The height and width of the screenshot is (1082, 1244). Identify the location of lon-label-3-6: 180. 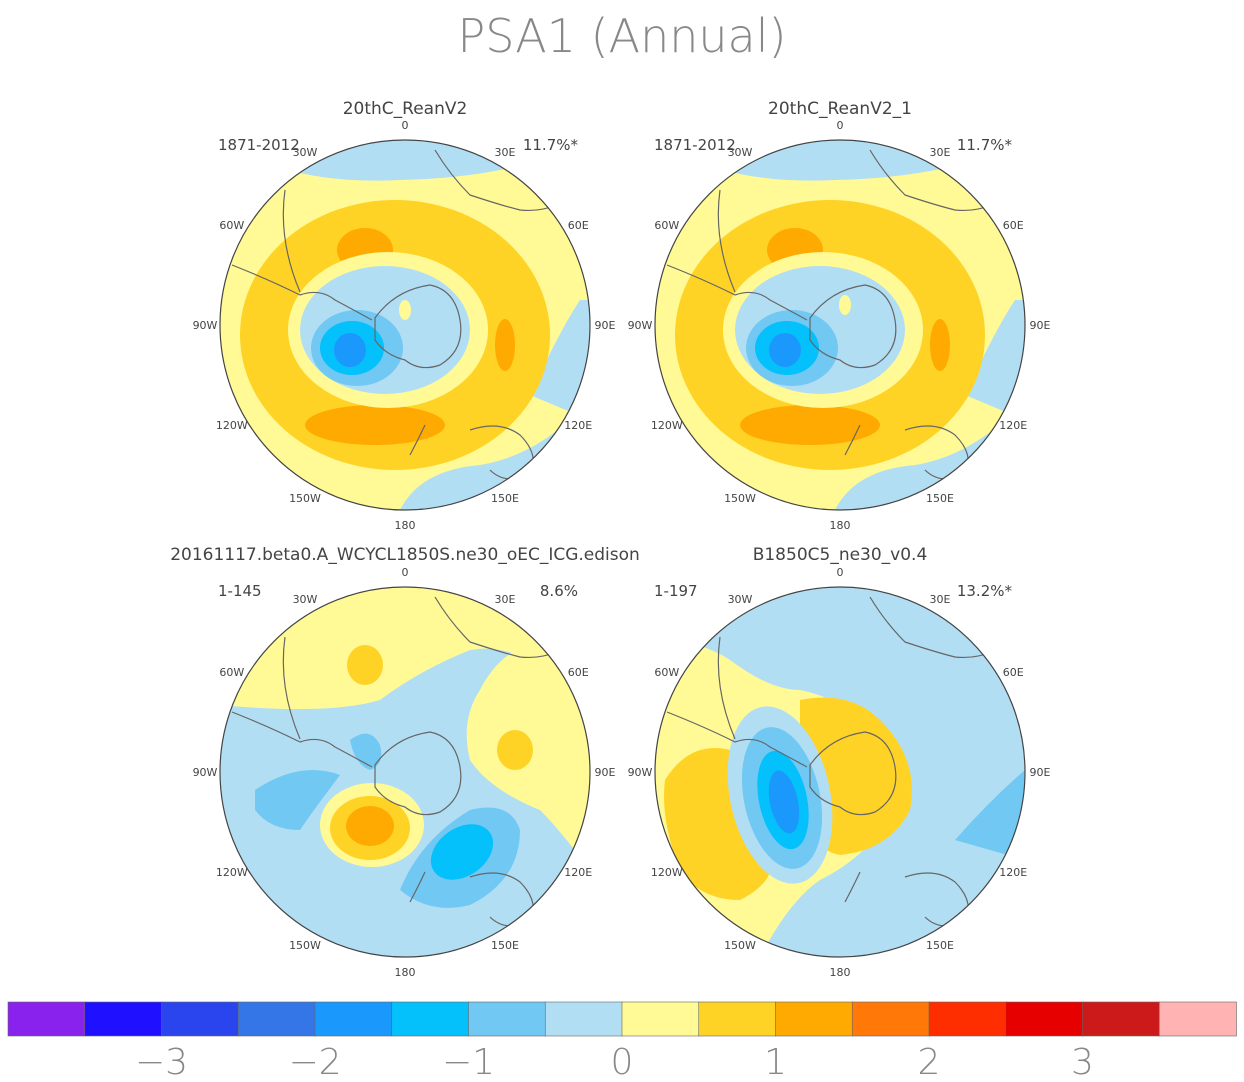
(405, 972).